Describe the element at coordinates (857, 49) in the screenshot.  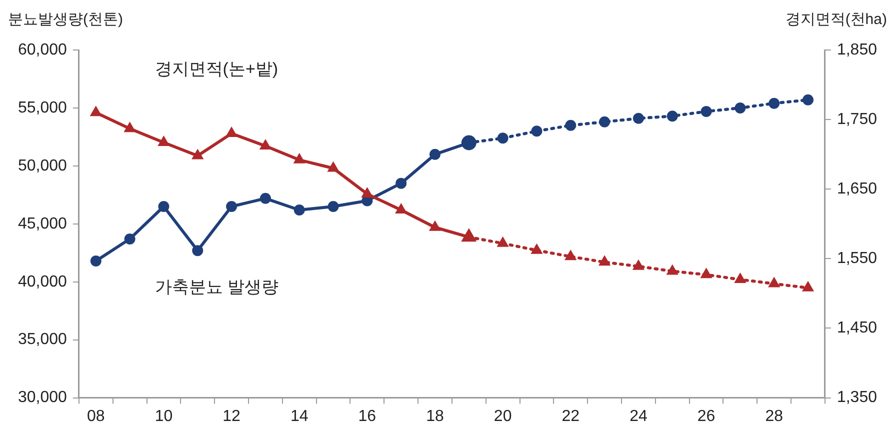
I see `y2-tick-label: 1,850` at that location.